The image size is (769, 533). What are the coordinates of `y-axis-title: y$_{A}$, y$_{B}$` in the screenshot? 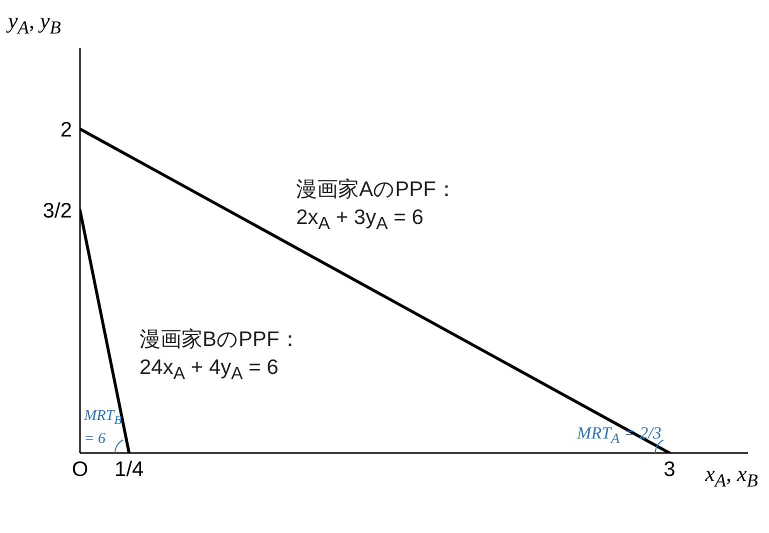 It's located at (34, 23).